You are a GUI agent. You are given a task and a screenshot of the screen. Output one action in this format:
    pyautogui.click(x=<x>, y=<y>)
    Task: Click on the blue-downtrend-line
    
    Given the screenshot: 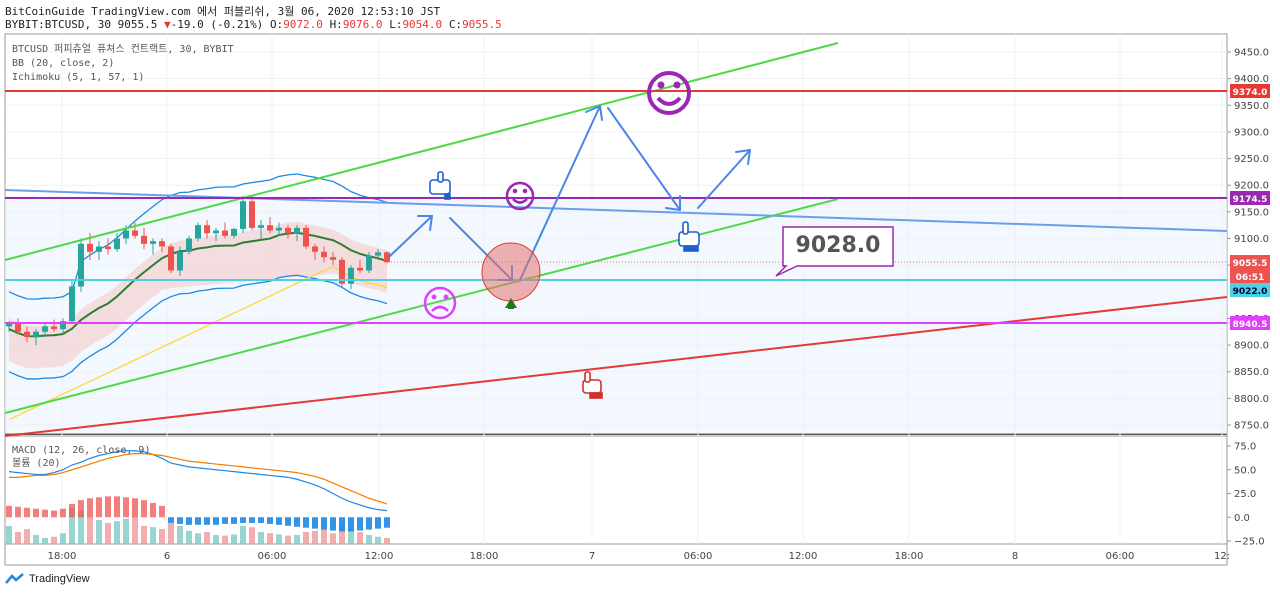 What is the action you would take?
    pyautogui.click(x=616, y=210)
    